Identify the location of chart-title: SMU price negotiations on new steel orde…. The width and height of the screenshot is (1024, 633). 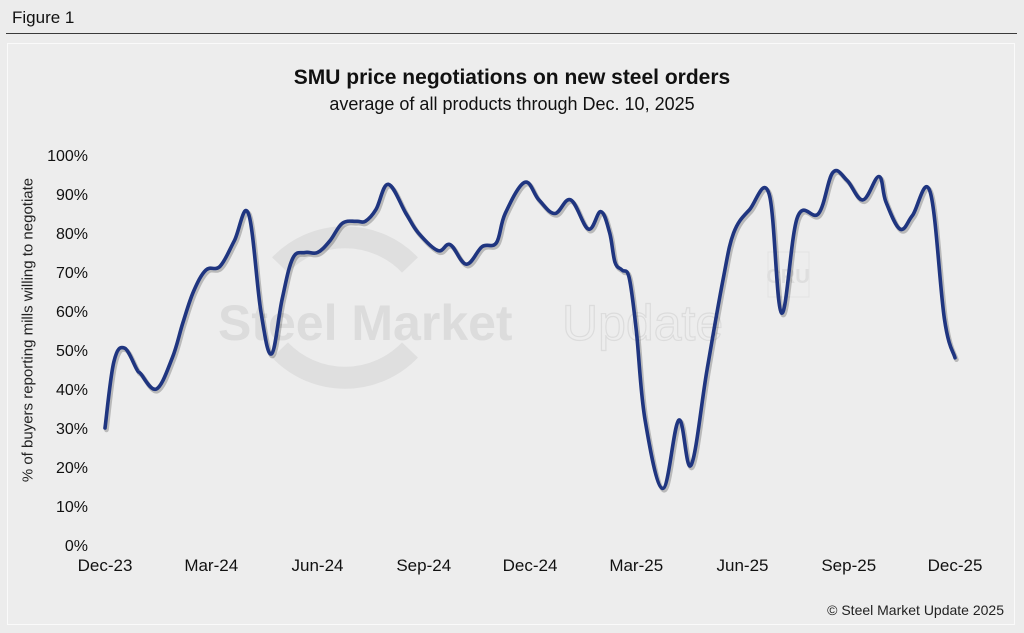
(512, 77).